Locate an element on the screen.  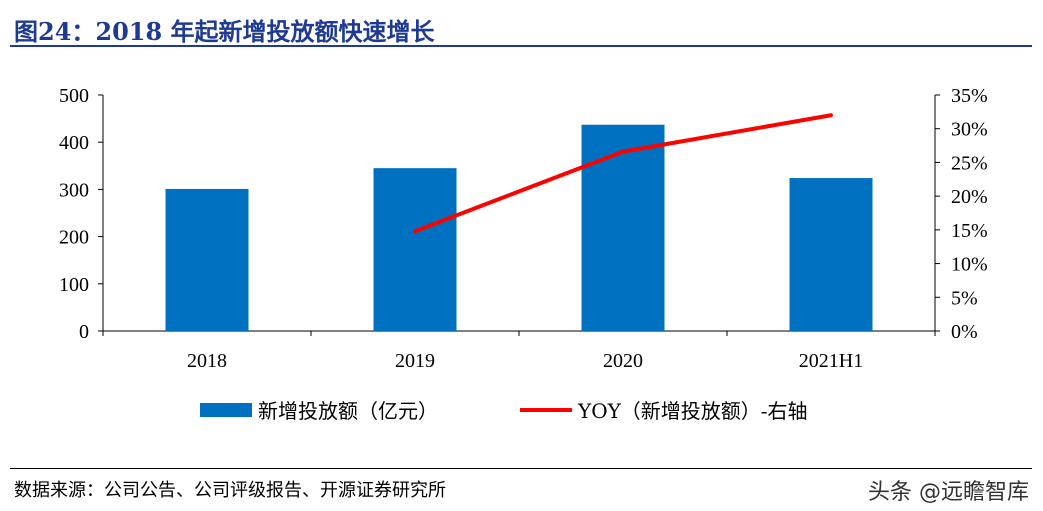
left-tick-label: 0 is located at coordinates (84, 332).